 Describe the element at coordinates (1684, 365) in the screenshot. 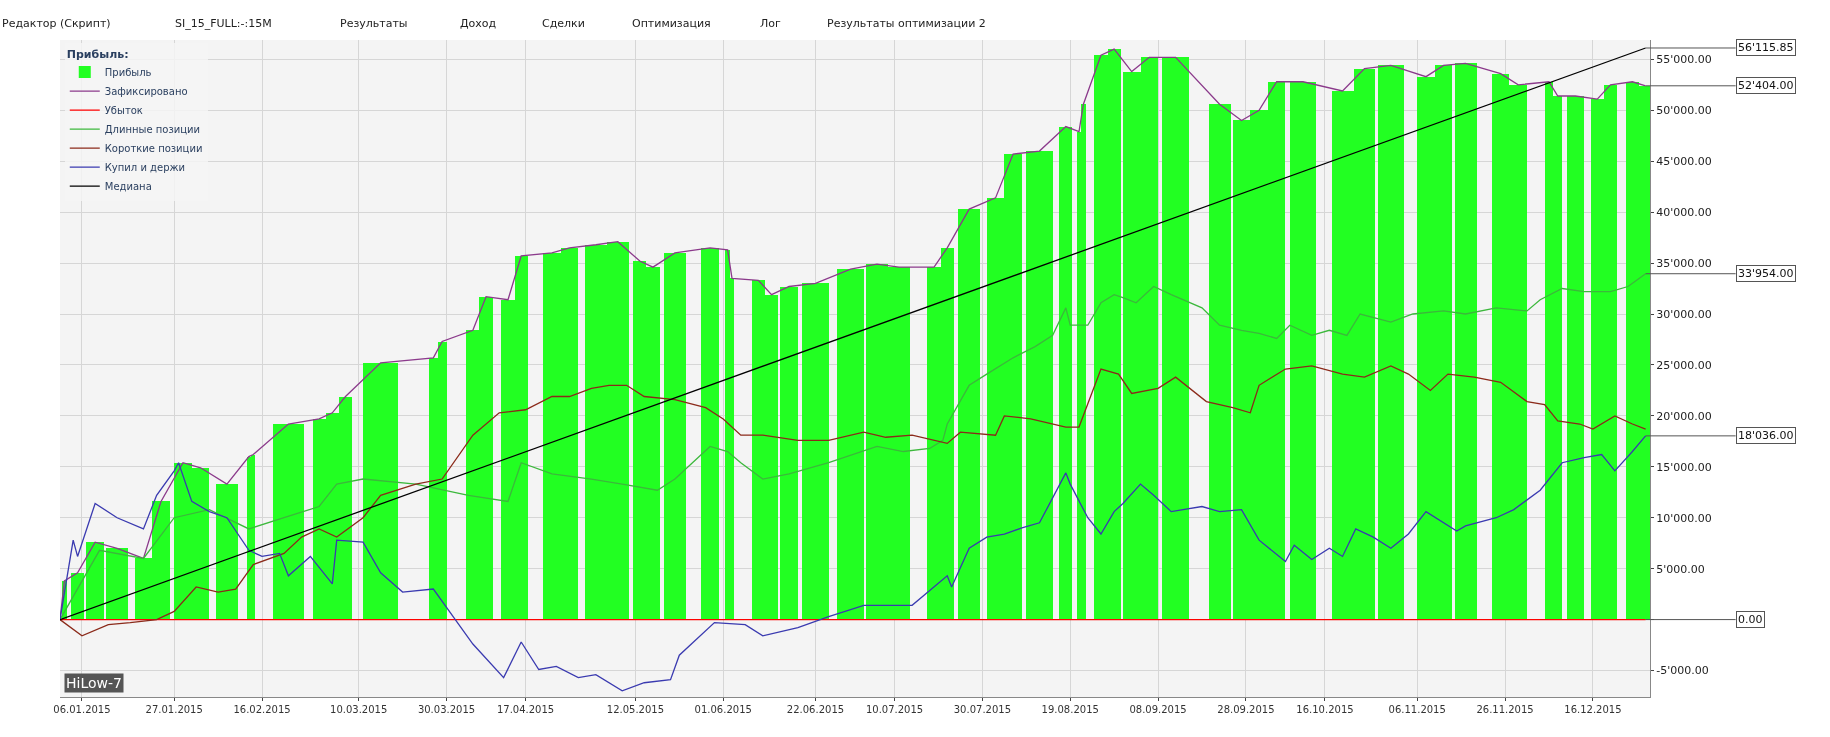

I see `y-tick-label: 25'000.00` at that location.